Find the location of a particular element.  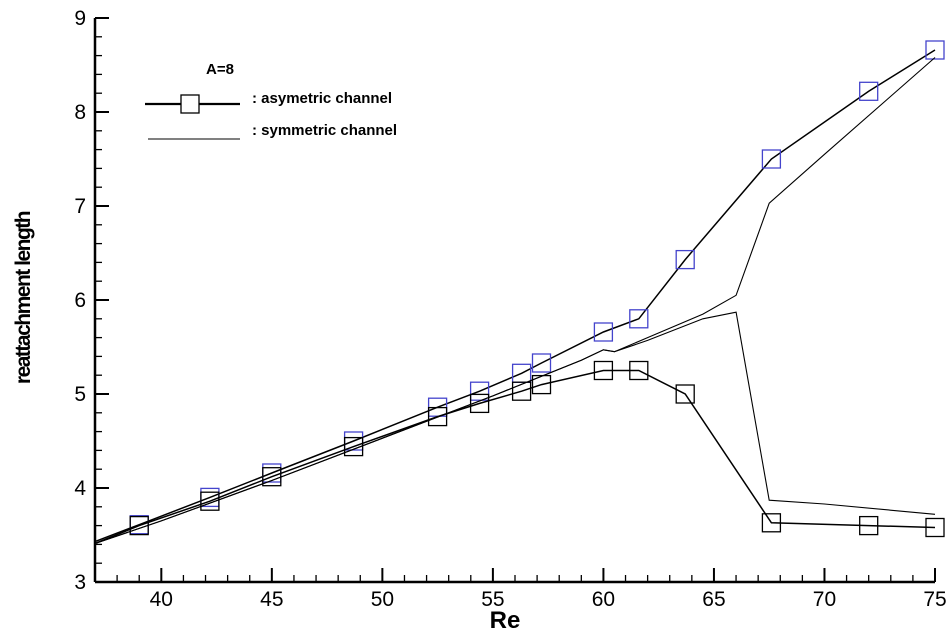

x-tick-label: 65 is located at coordinates (713, 599).